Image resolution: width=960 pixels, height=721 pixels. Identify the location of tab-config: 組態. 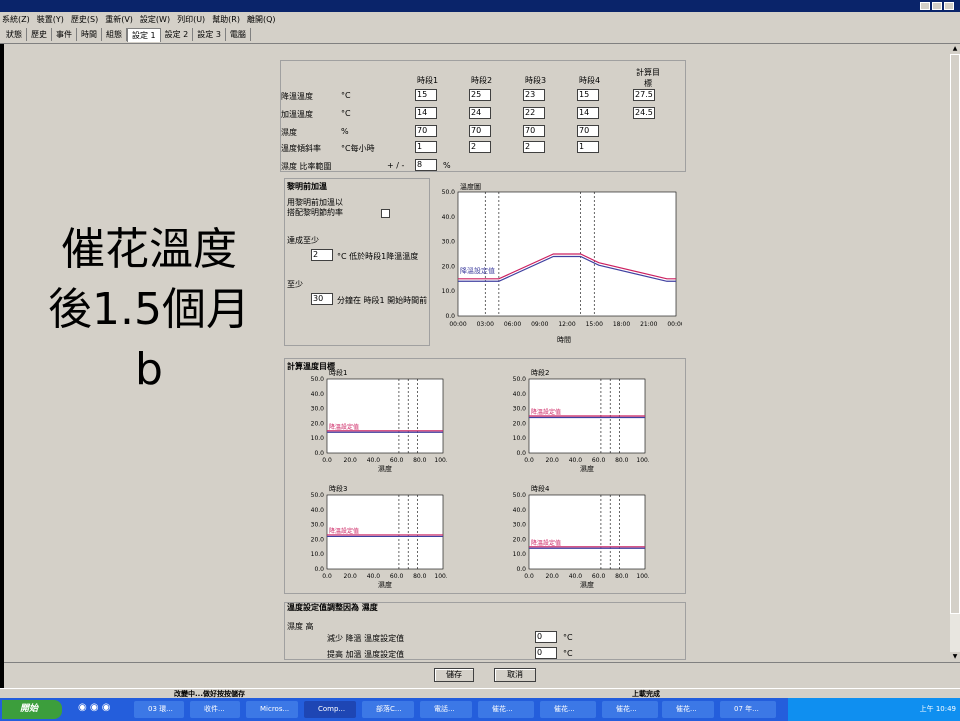
(114, 34).